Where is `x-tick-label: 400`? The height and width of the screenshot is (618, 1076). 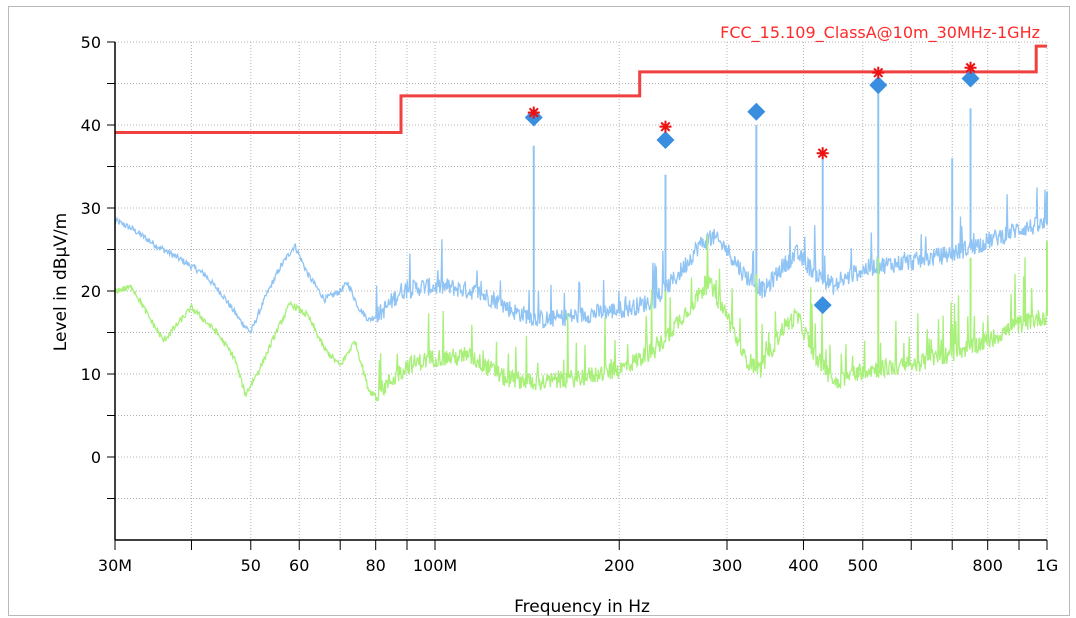 x-tick-label: 400 is located at coordinates (803, 565).